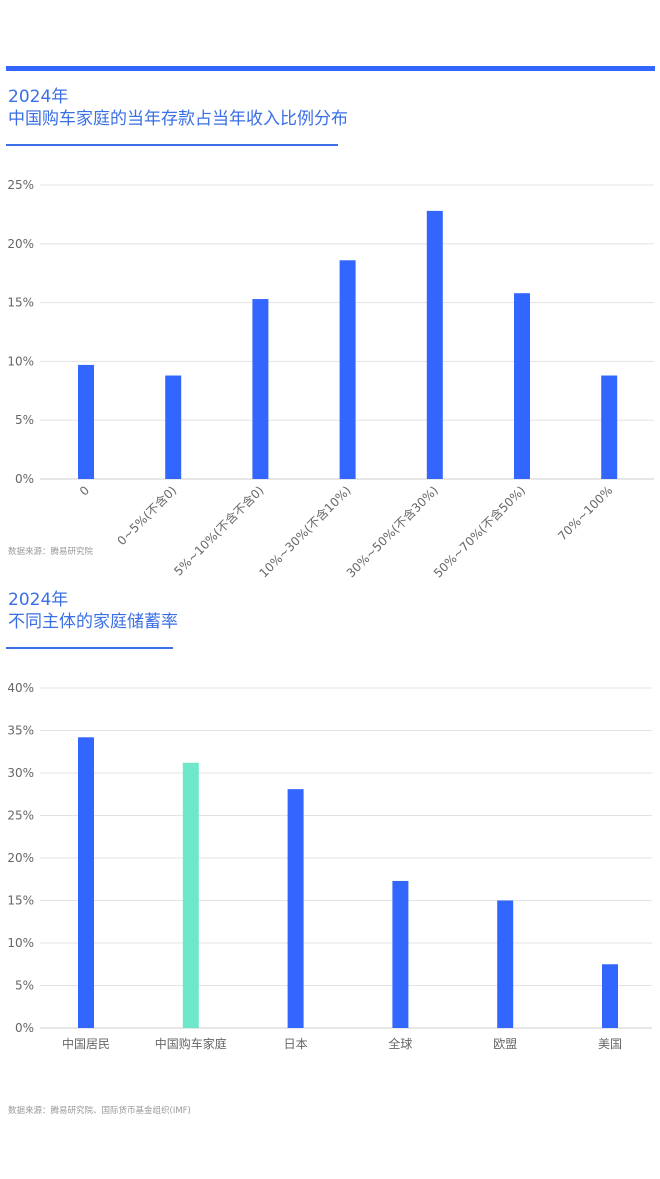 The width and height of the screenshot is (660, 1179). I want to click on x-tick-label: 欧盟, so click(505, 1044).